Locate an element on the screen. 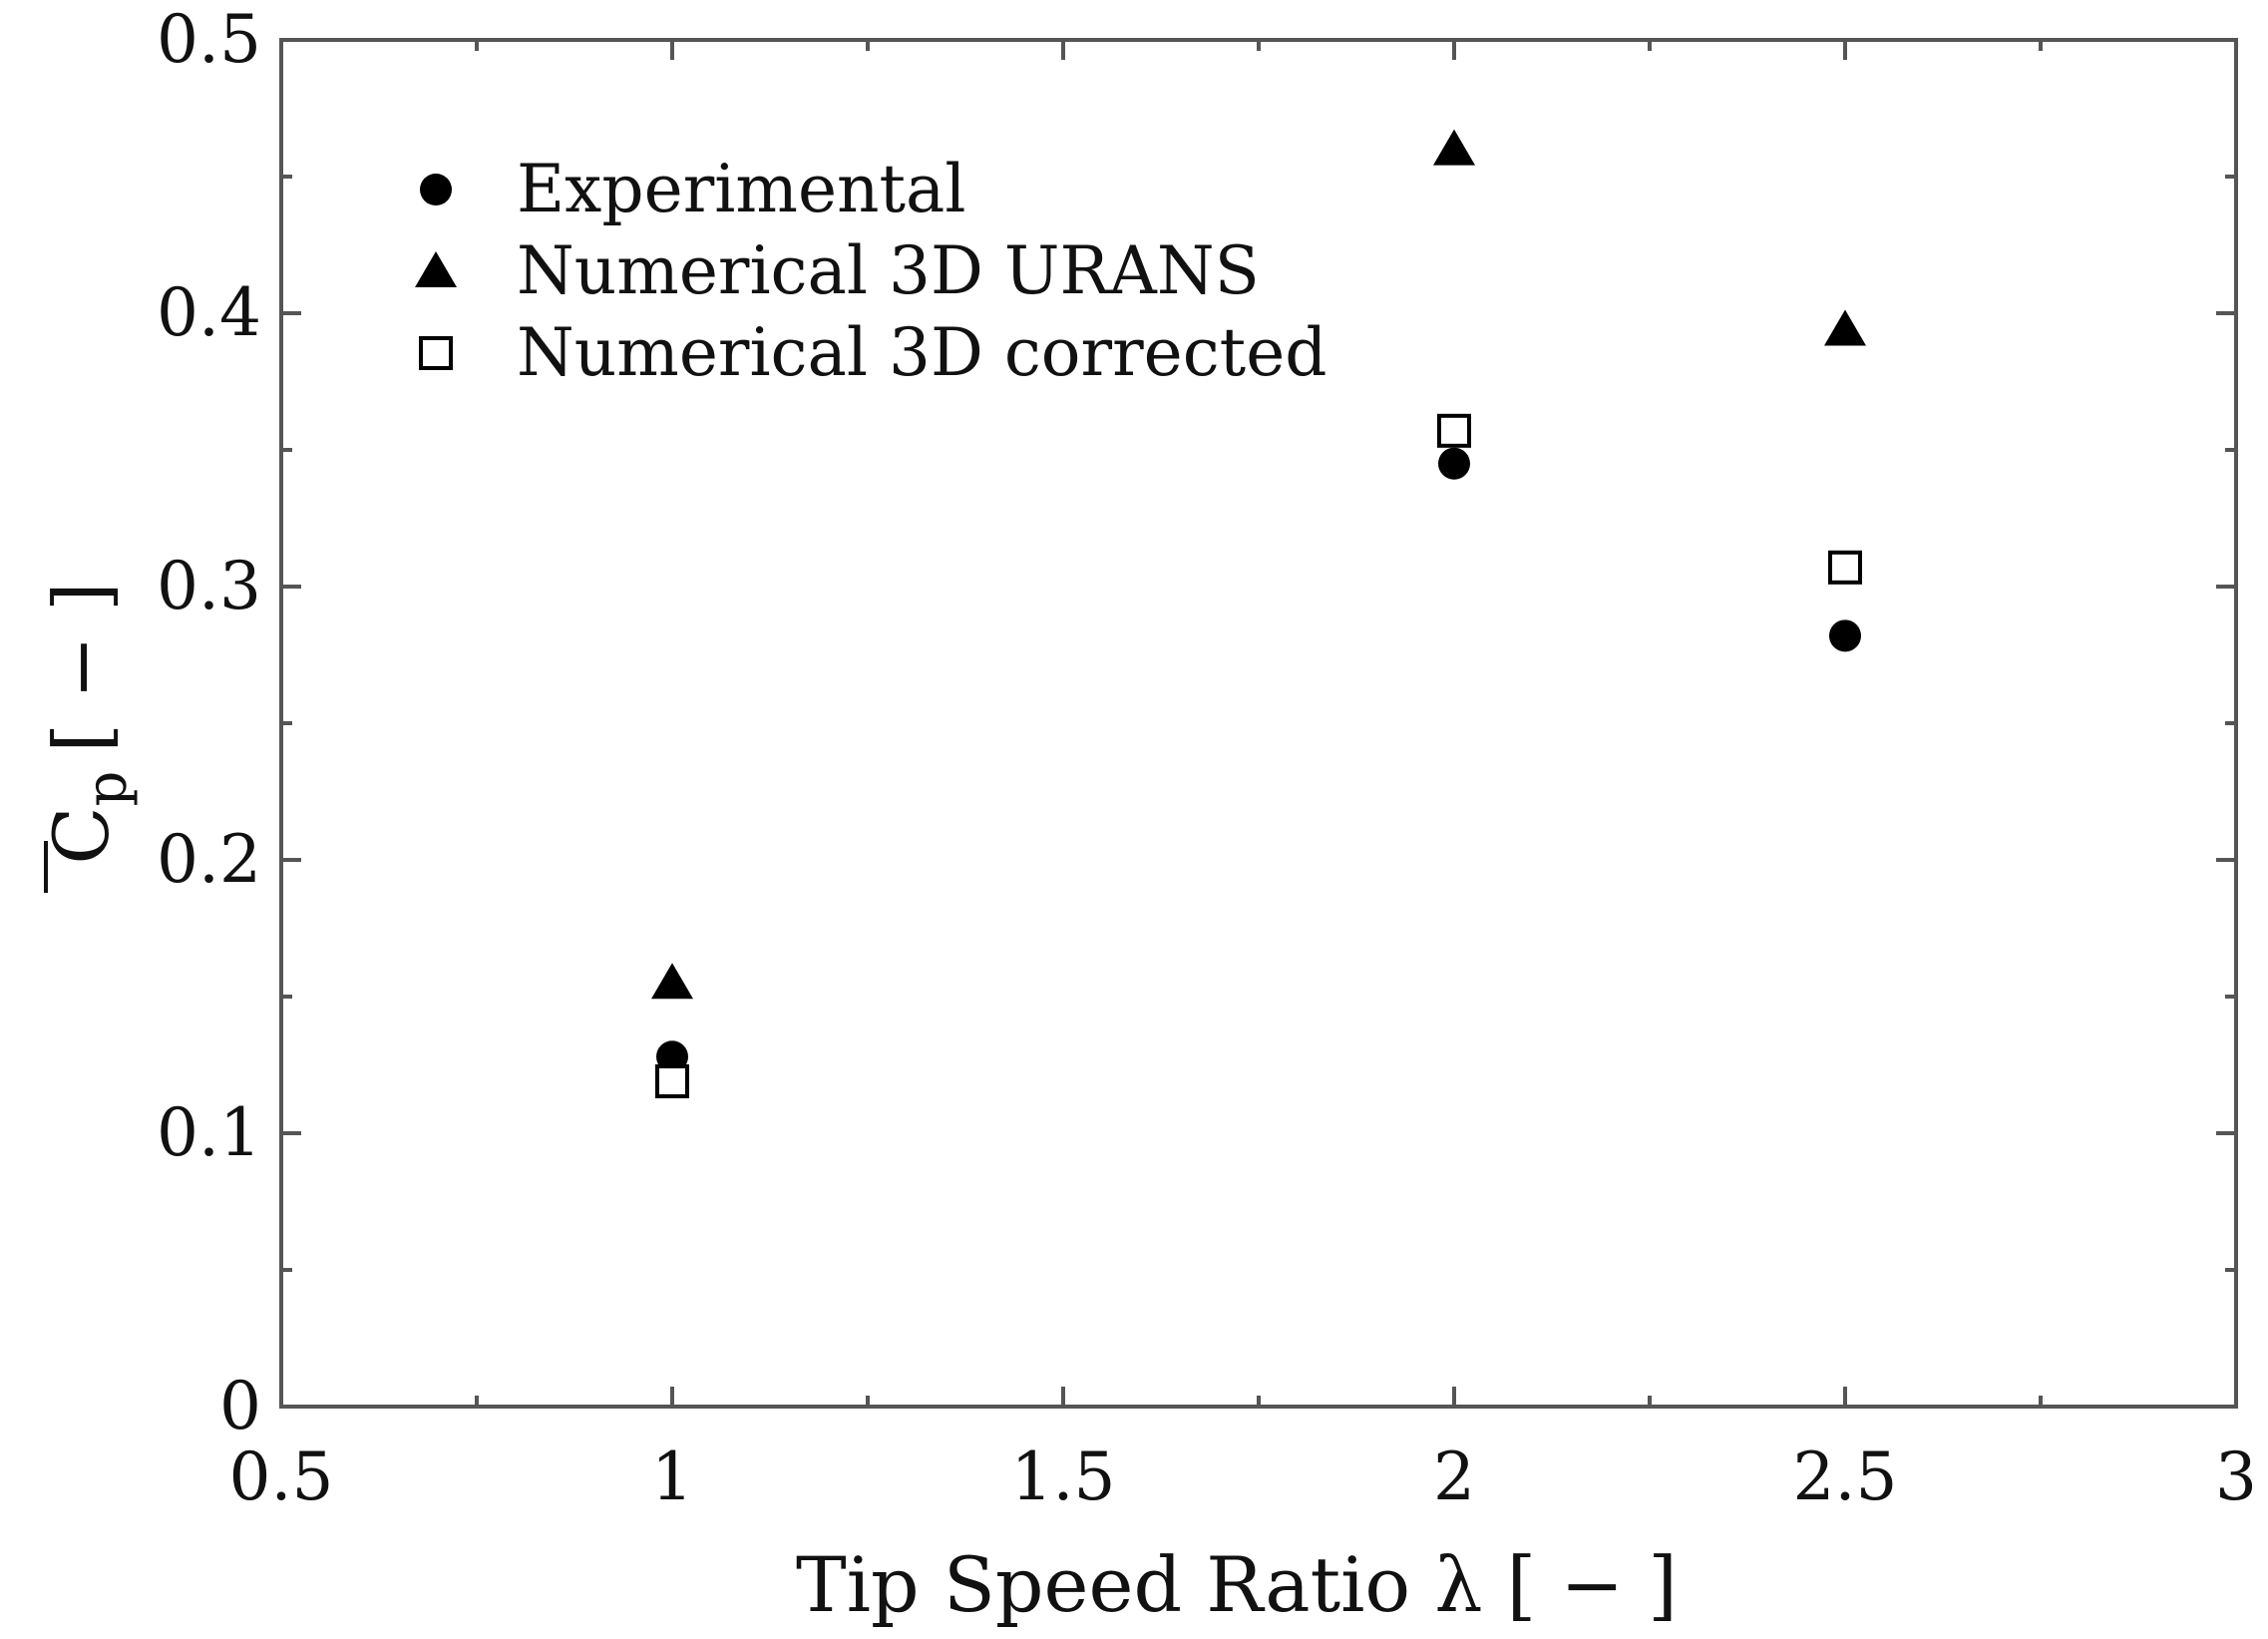 The height and width of the screenshot is (1639, 2268). x-tick-label: 1 is located at coordinates (672, 1476).